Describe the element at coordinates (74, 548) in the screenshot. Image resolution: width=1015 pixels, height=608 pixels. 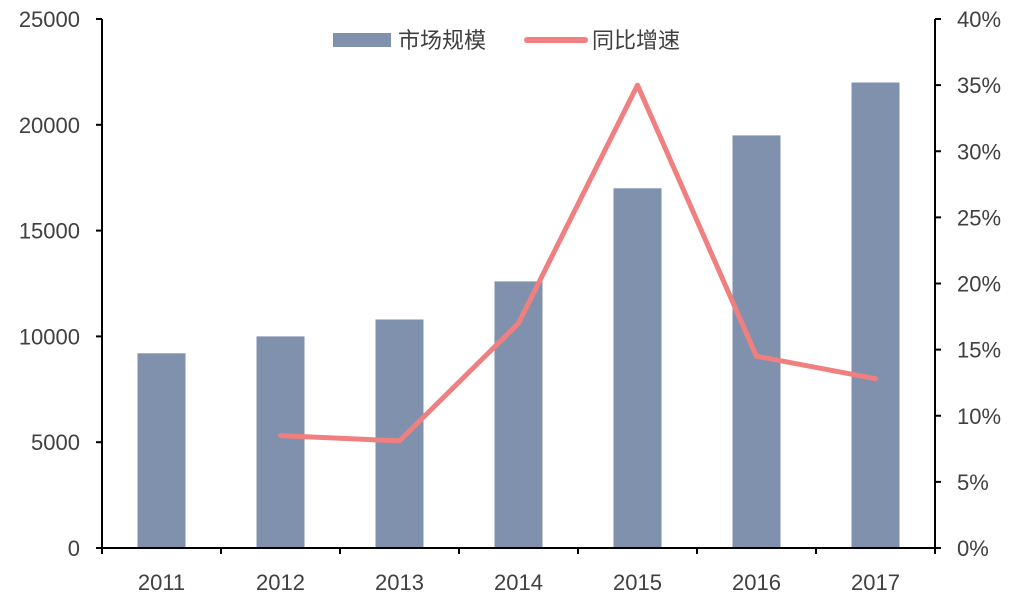
I see `y-left-tick-label: 0` at that location.